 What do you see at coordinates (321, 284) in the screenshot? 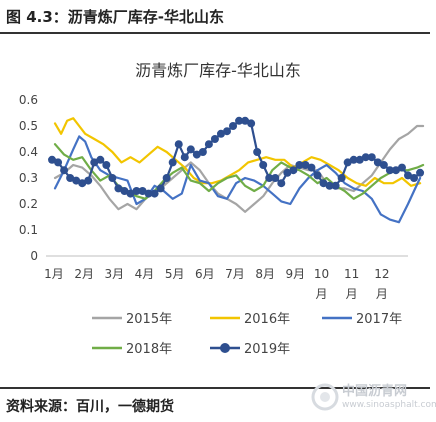
I see `x-tick-label: 10 月` at bounding box center [321, 284].